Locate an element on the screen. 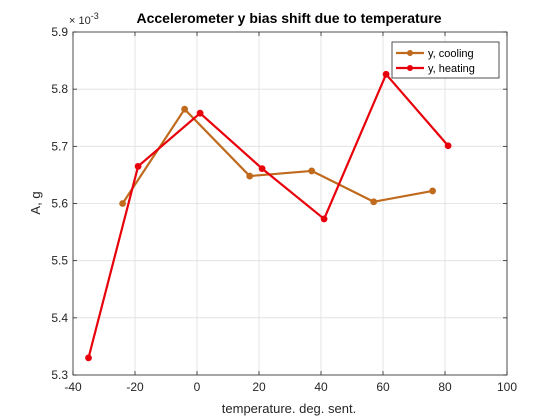  x-axis-label: temperature. deg. sent. is located at coordinates (289, 408).